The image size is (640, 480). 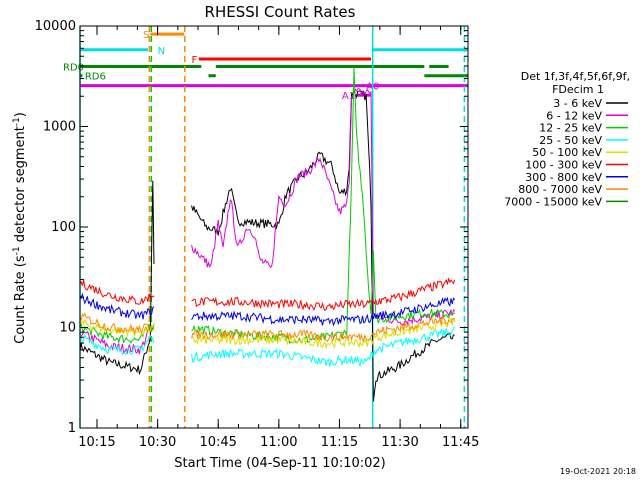 What do you see at coordinates (560, 189) in the screenshot?
I see `legend-label: 800 - 7000 keV` at bounding box center [560, 189].